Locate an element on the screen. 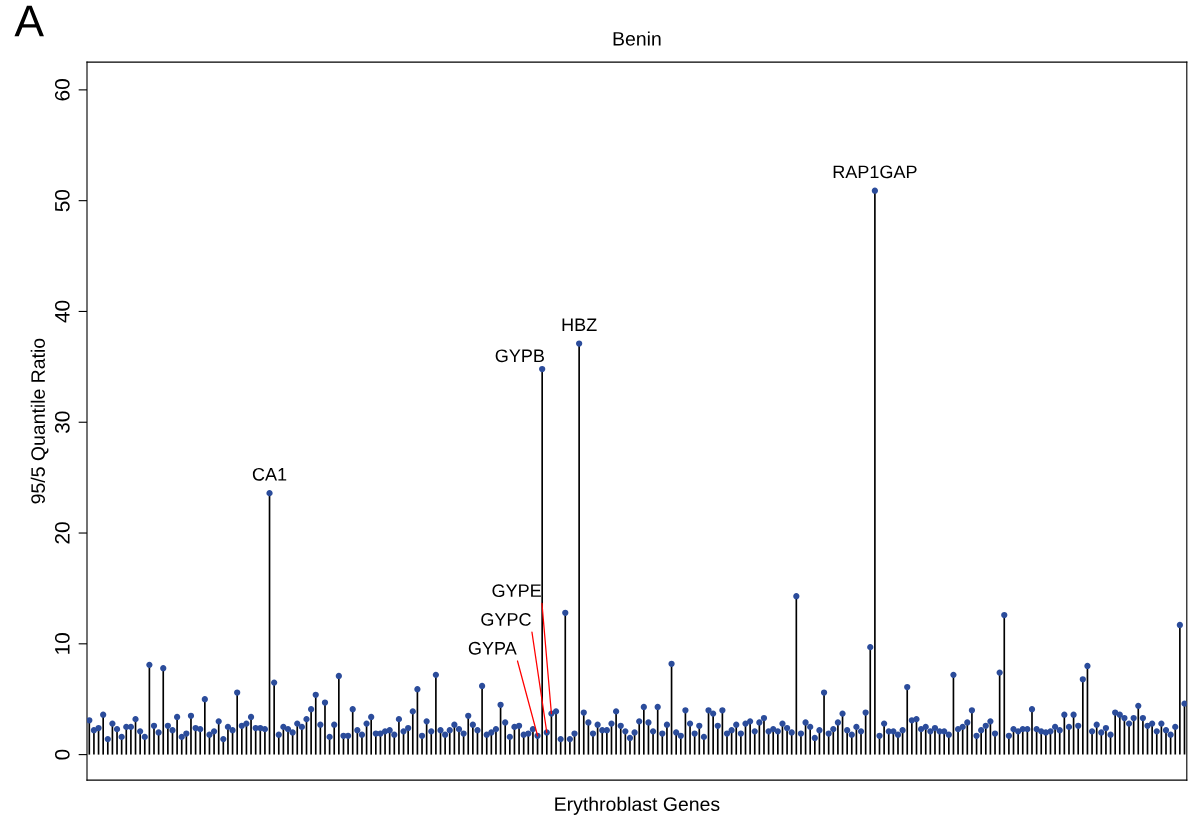  data-label: GYPE is located at coordinates (516, 591).